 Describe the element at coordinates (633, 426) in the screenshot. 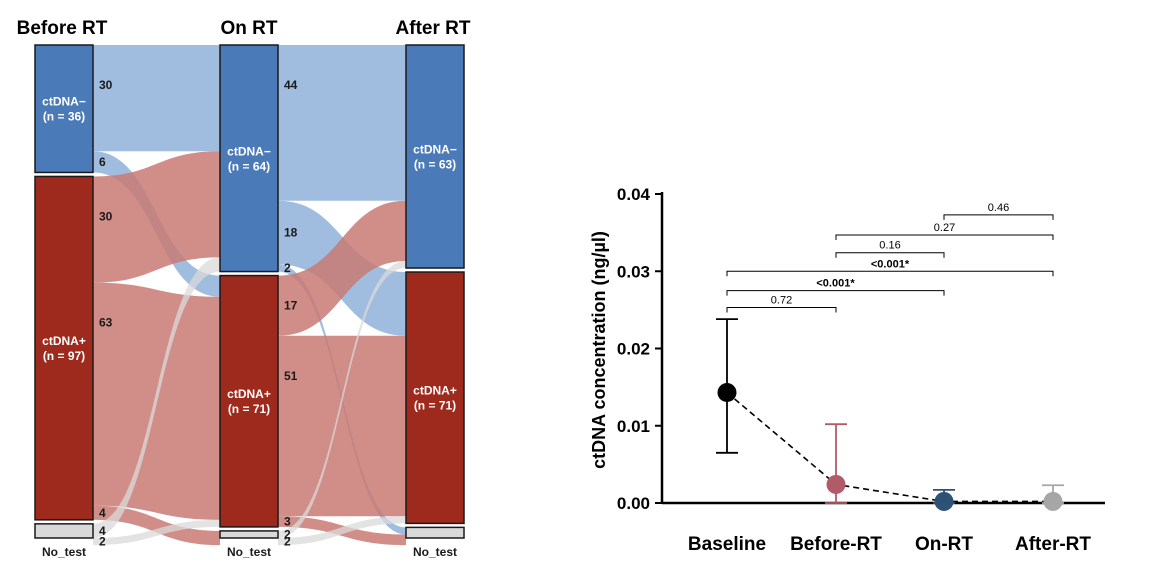

I see `y-tick-label: 0.01` at that location.